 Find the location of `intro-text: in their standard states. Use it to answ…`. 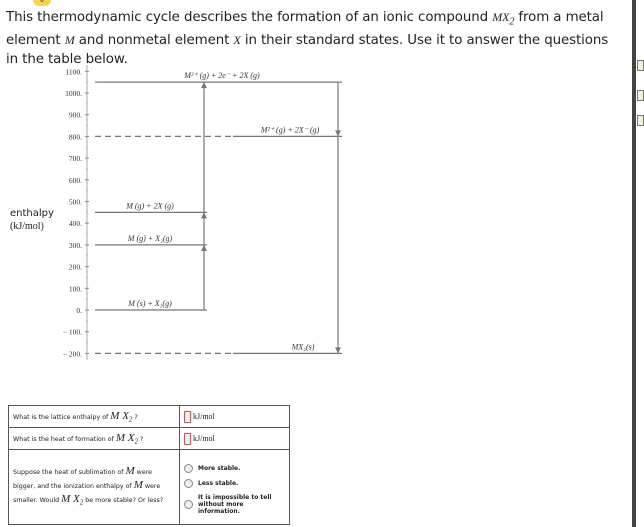

intro-text: in their standard states. Use it to answ… is located at coordinates (307, 50).